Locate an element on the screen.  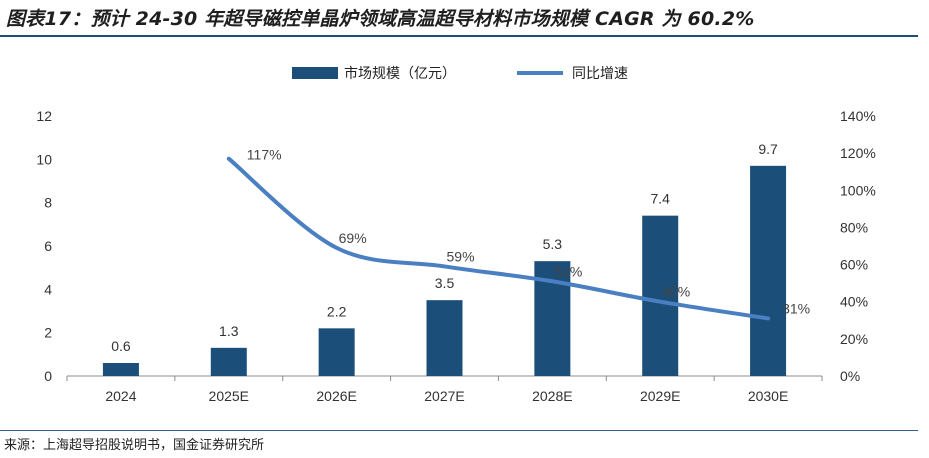
bar-value-label: 3.5 is located at coordinates (445, 283).